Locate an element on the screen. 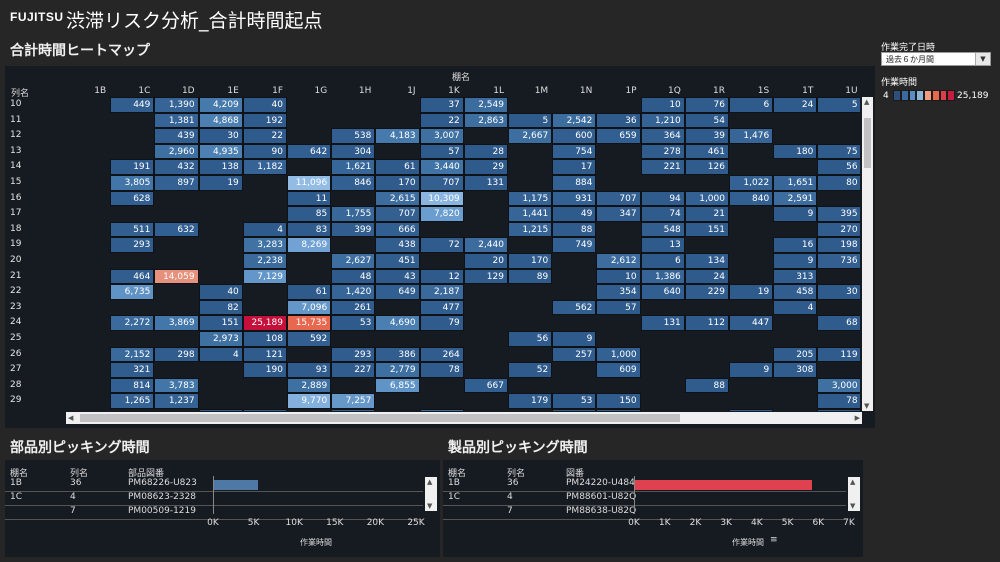 This screenshot has width=1000, height=562. heatmap-cell: 846 is located at coordinates (353, 183).